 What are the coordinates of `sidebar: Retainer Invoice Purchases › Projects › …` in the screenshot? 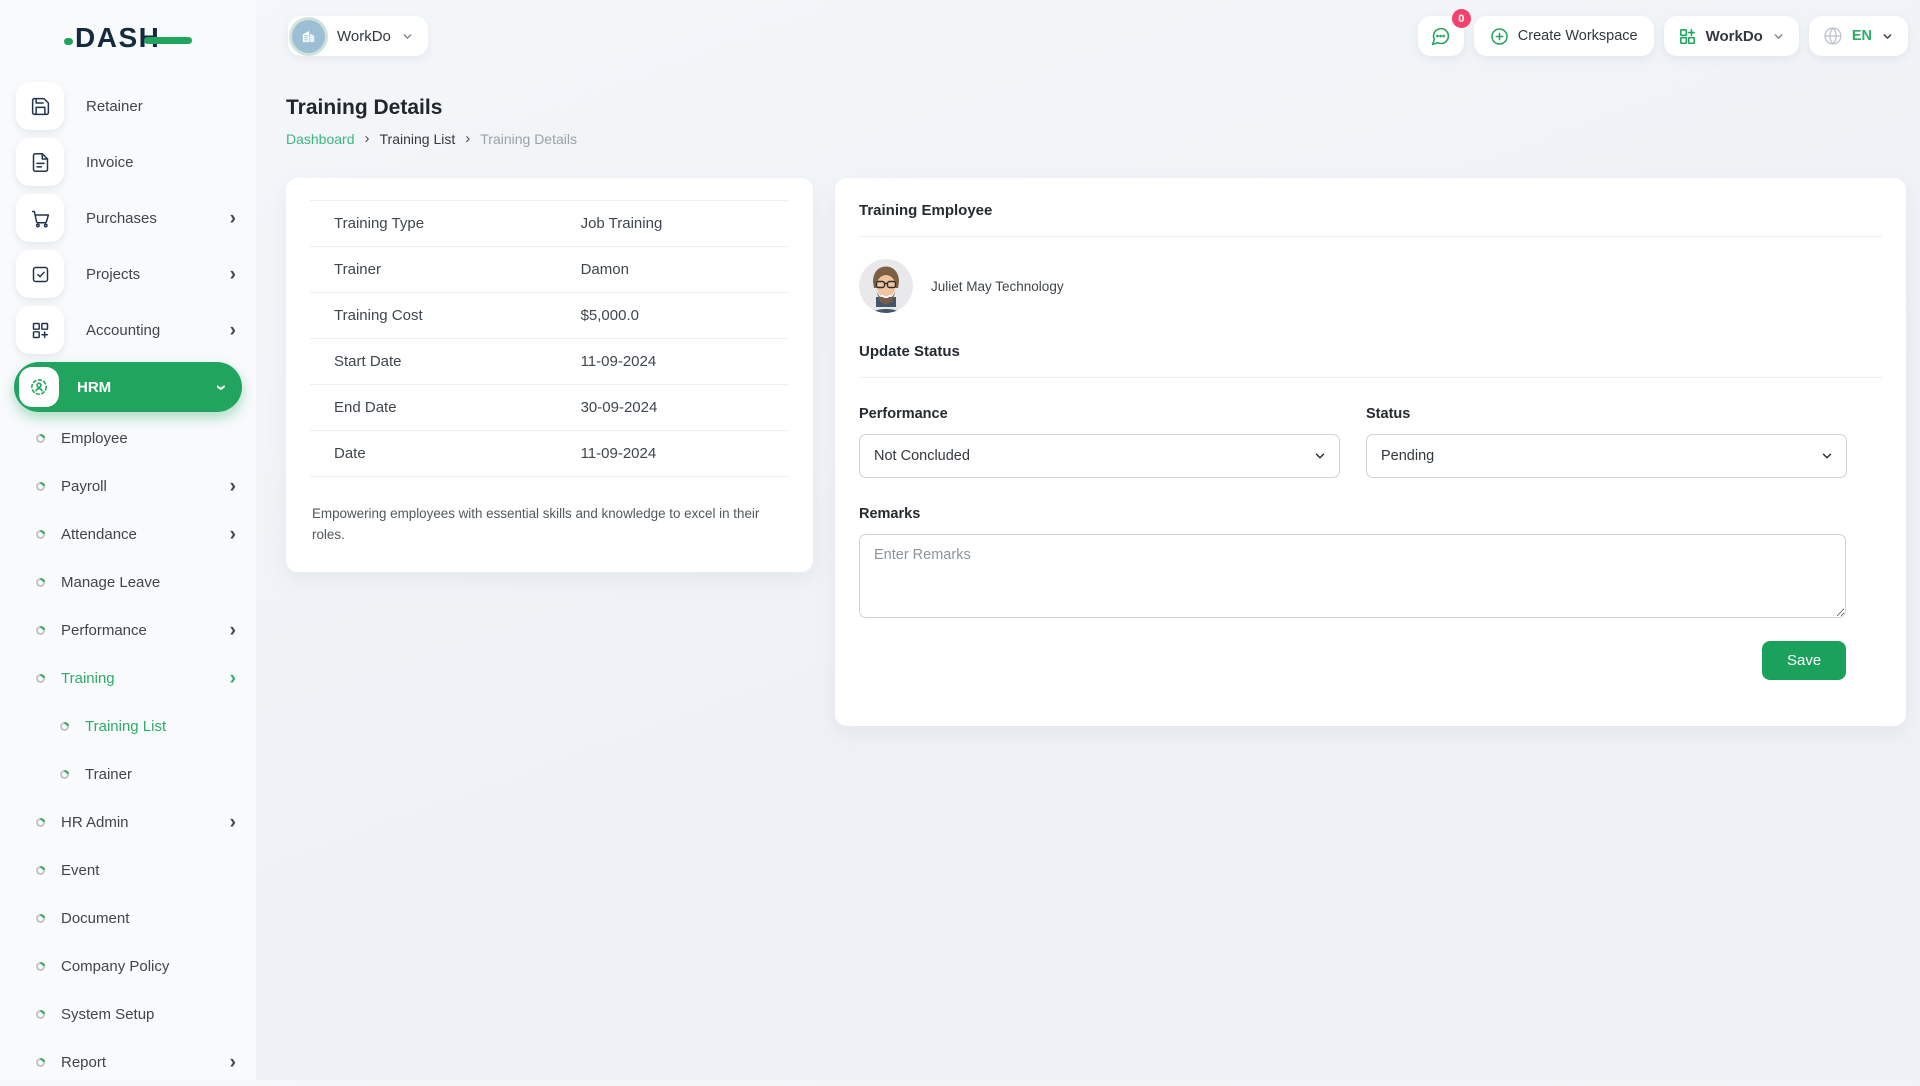 It's located at (128, 540).